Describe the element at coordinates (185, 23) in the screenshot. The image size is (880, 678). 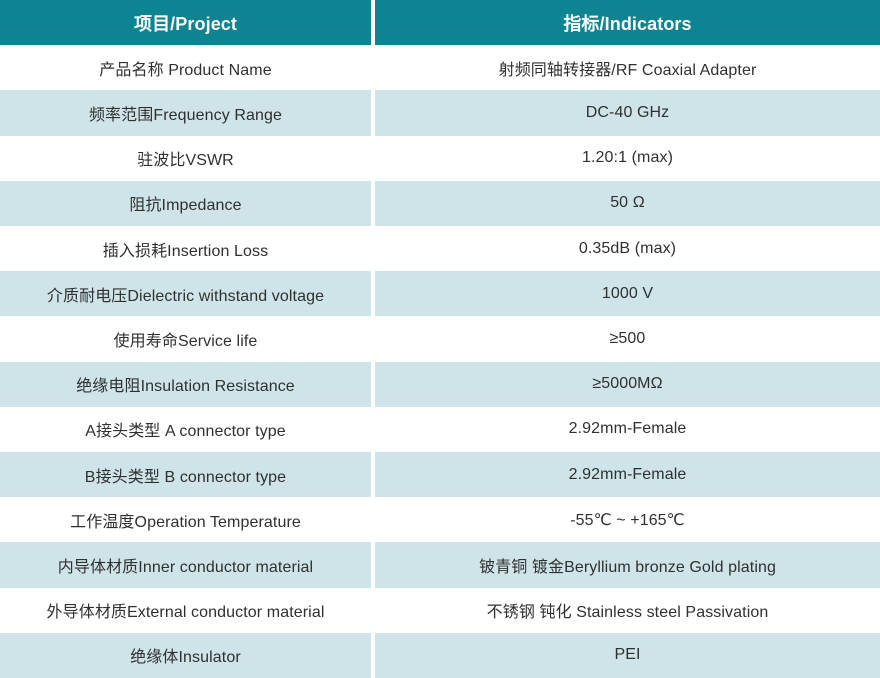
I see `header-project: 项目/Project` at that location.